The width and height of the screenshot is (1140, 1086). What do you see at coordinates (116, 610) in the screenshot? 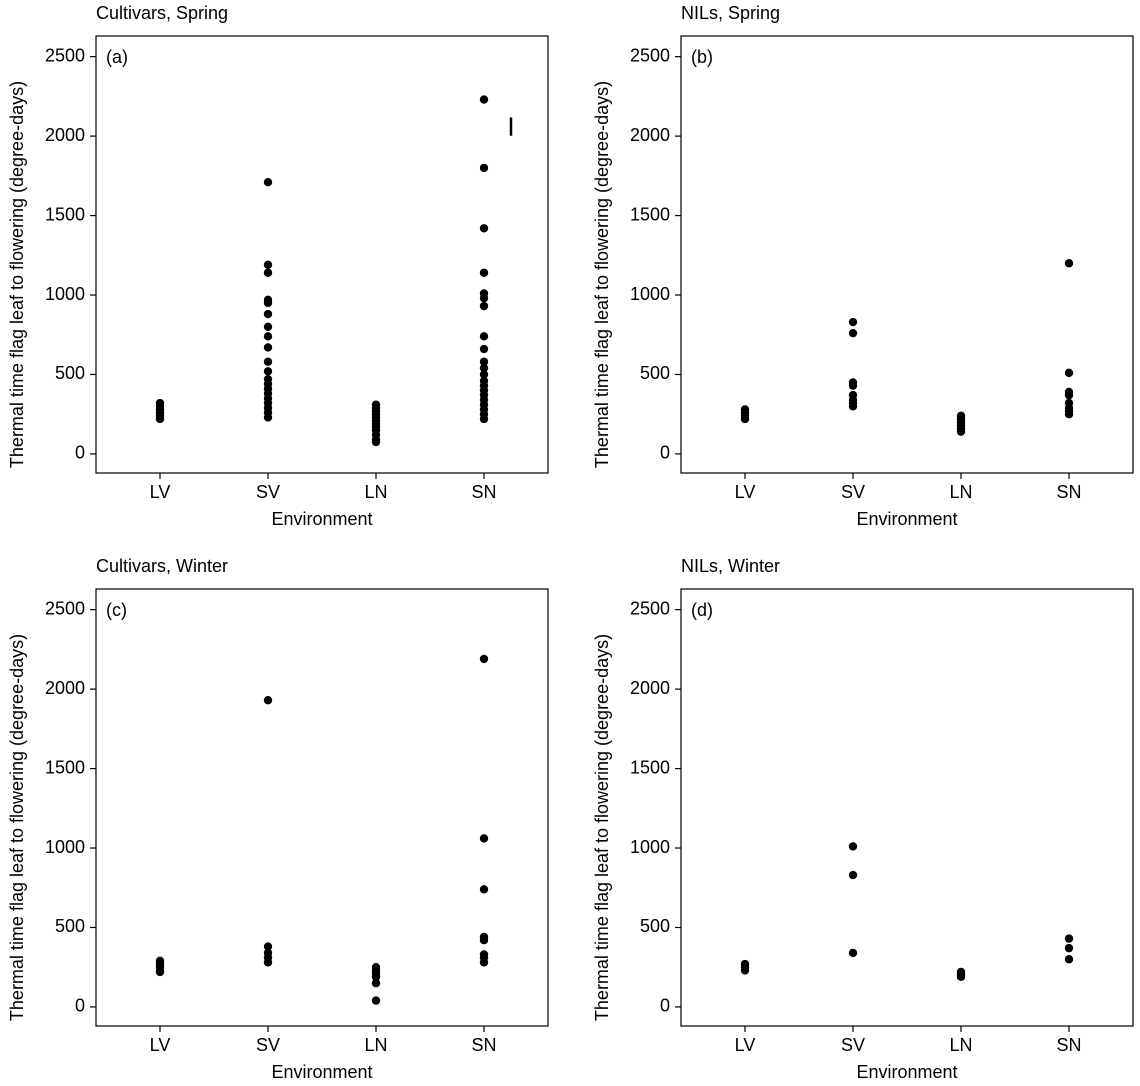
I see `panel-label: (c)` at bounding box center [116, 610].